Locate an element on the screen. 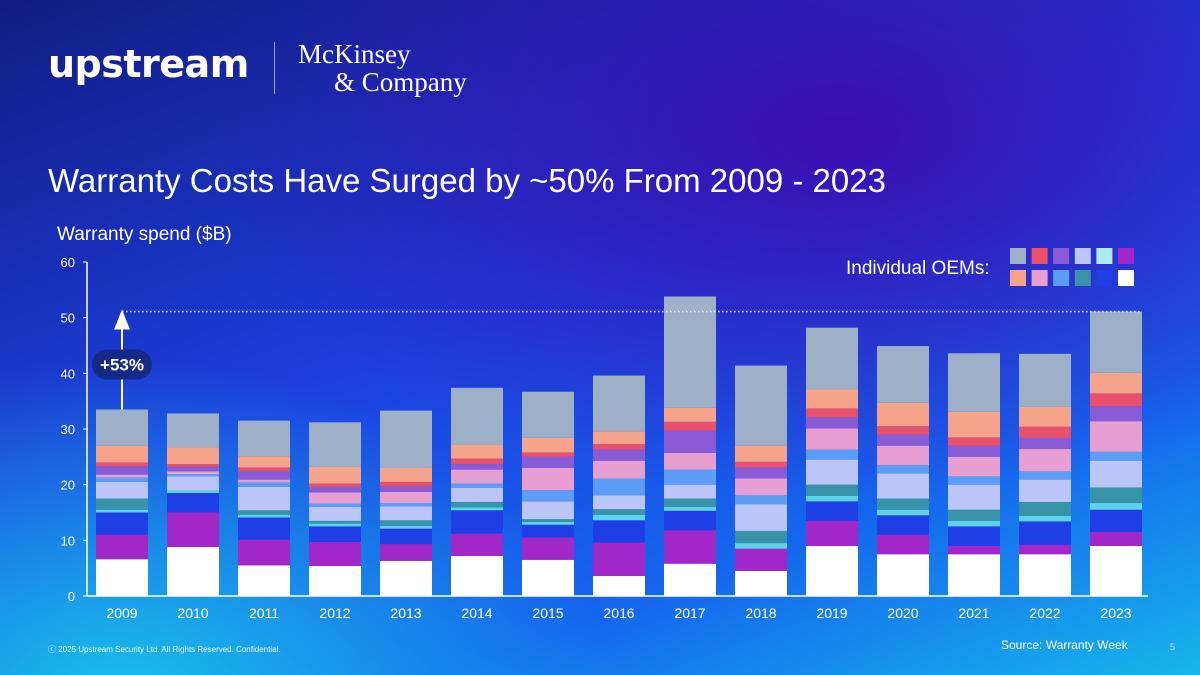 This screenshot has width=1200, height=675. source-note: Source: Warranty Week is located at coordinates (1064, 645).